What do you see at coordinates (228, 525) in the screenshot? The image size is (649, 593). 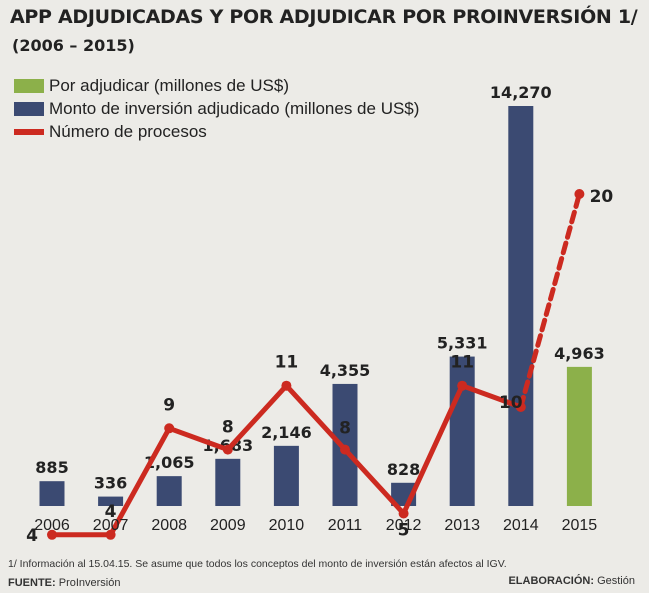 I see `x-tick-2009: 2009` at bounding box center [228, 525].